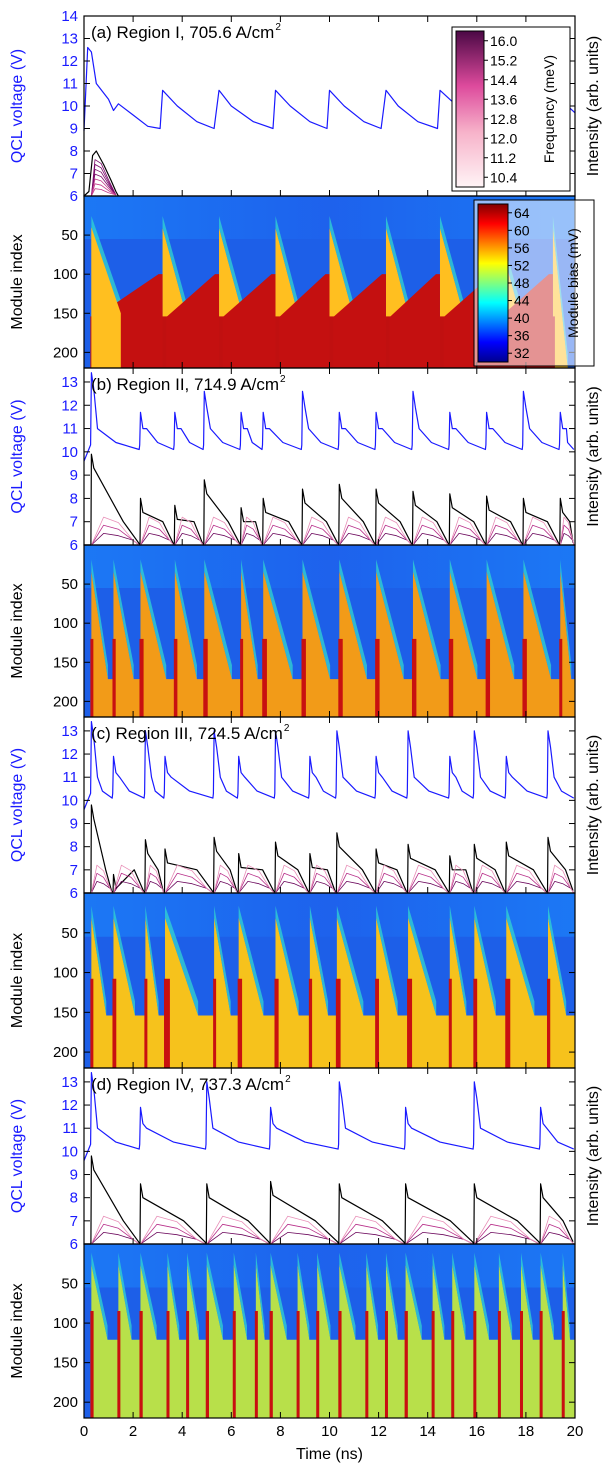  Describe the element at coordinates (329, 1266) in the screenshot. I see `heatmap-band-d` at that location.